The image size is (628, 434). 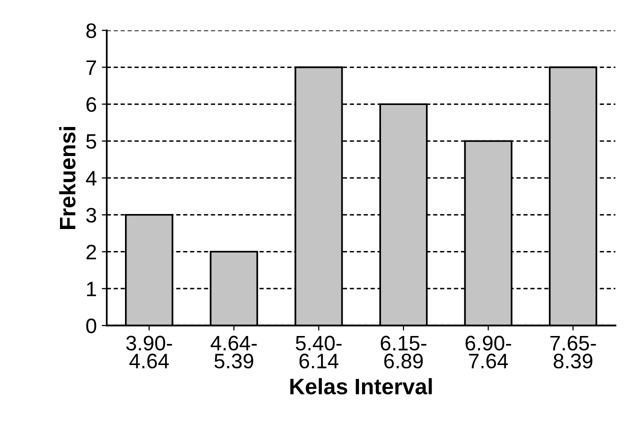 What do you see at coordinates (91, 252) in the screenshot?
I see `y-tick-label: 2` at bounding box center [91, 252].